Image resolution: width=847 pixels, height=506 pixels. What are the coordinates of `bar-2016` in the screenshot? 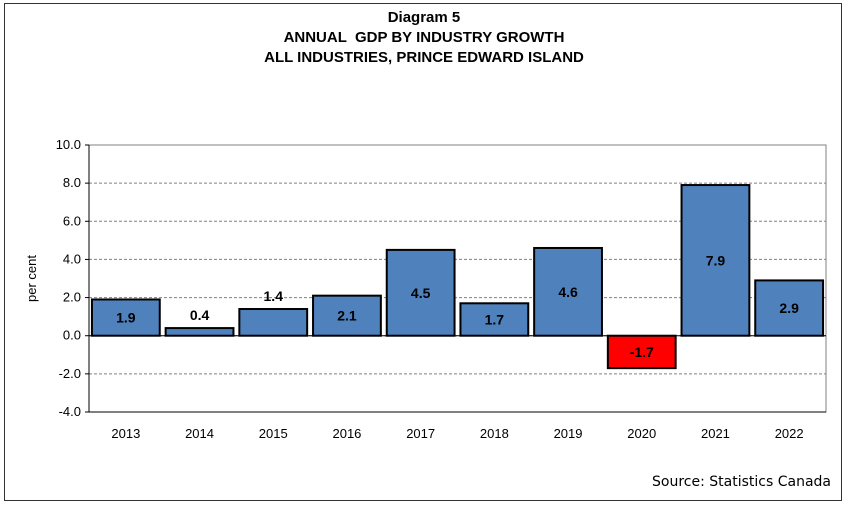 It's located at (347, 315).